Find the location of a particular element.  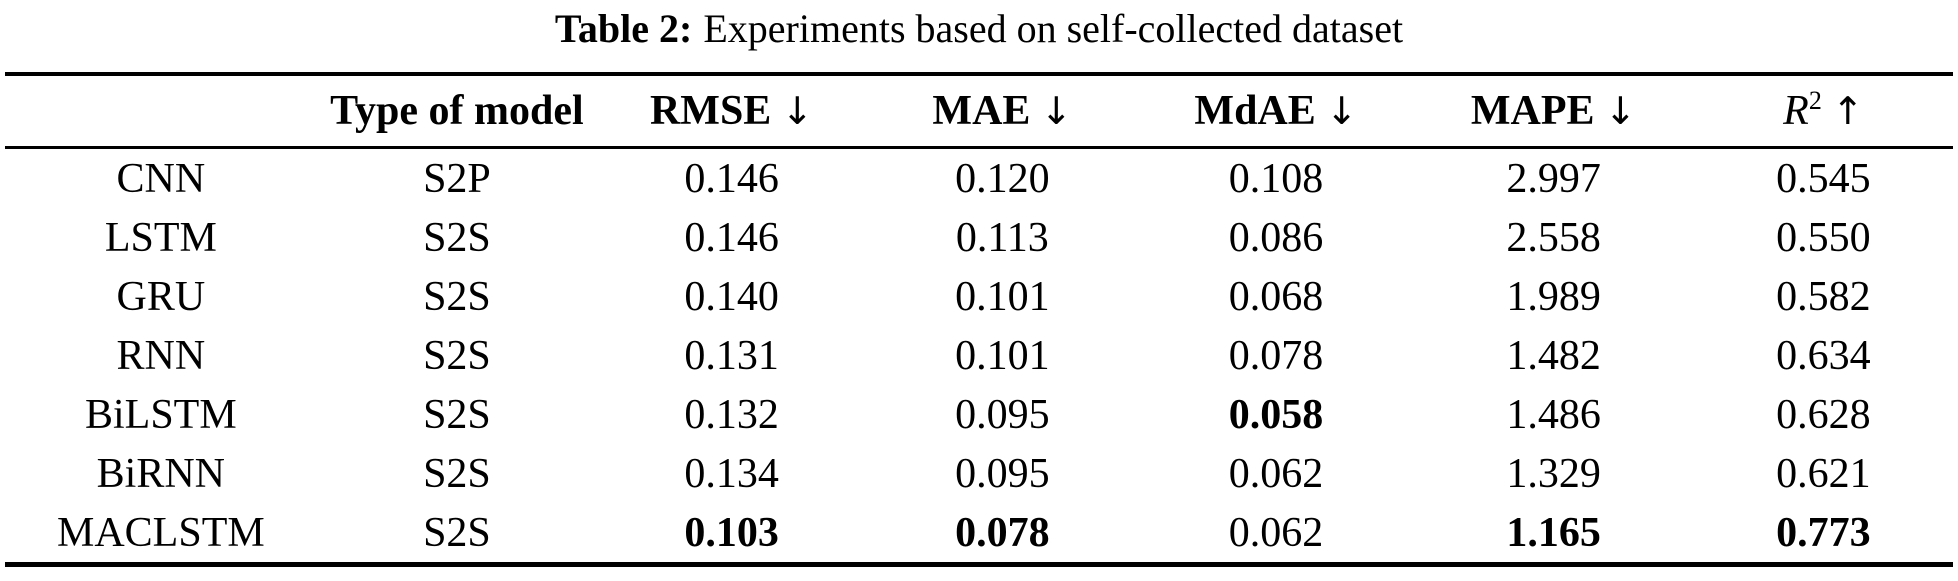

col-header-type: Type of model is located at coordinates (457, 111).